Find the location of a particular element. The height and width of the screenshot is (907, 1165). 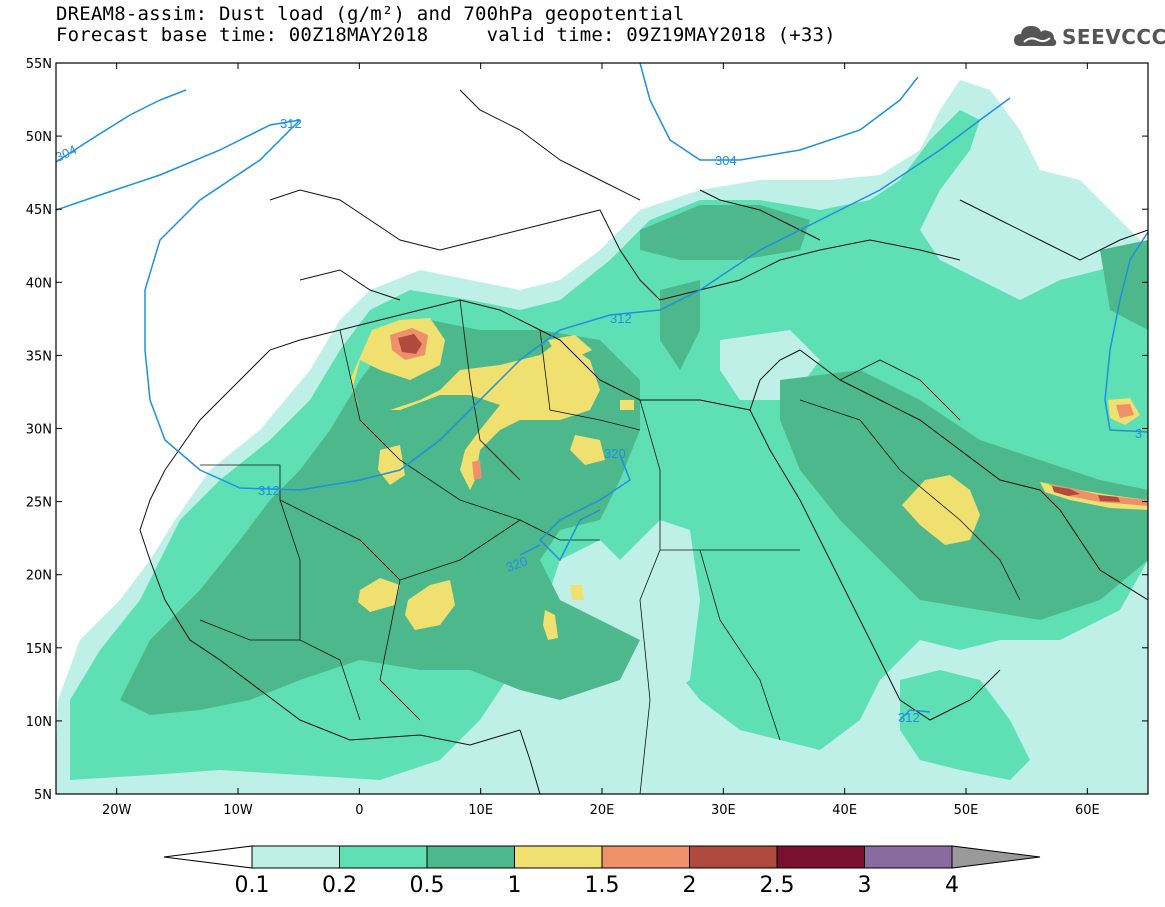

lat-tick-label: 10N is located at coordinates (39, 722).